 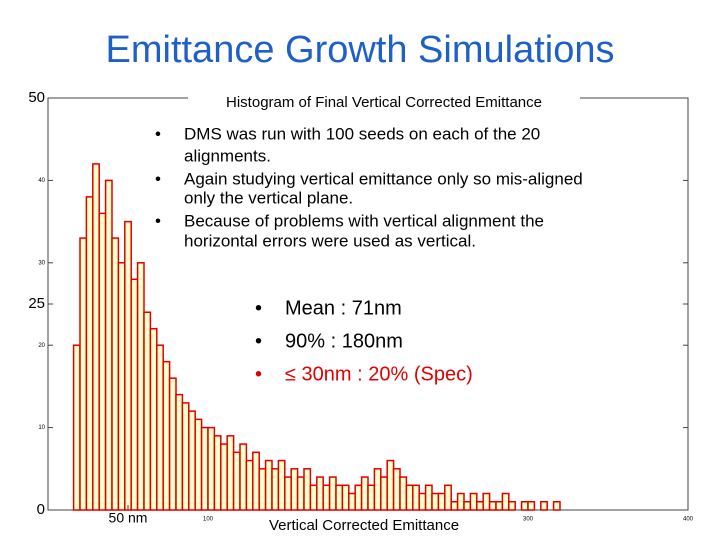 What do you see at coordinates (41, 346) in the screenshot?
I see `y-tick-label: 20` at bounding box center [41, 346].